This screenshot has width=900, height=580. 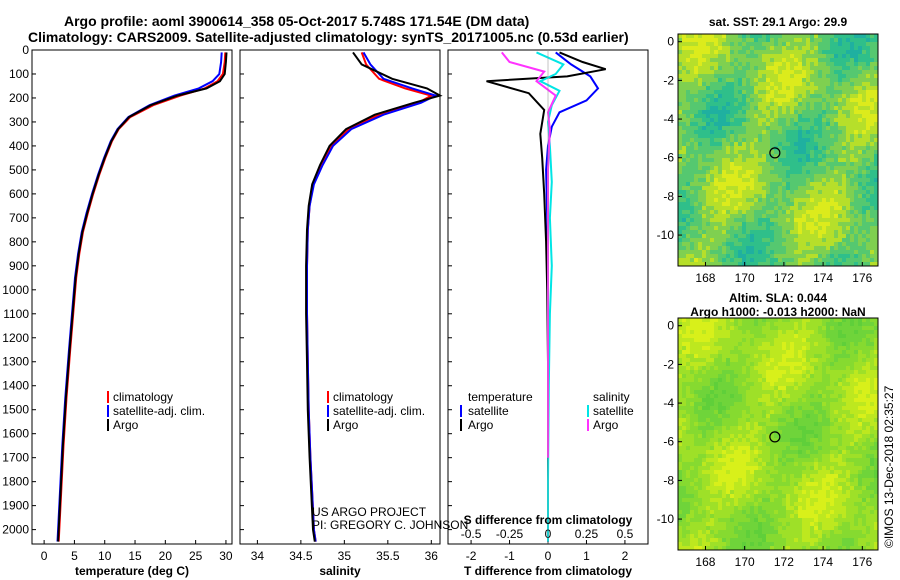 I want to click on map-y-tick-label: 0, so click(x=670, y=42).